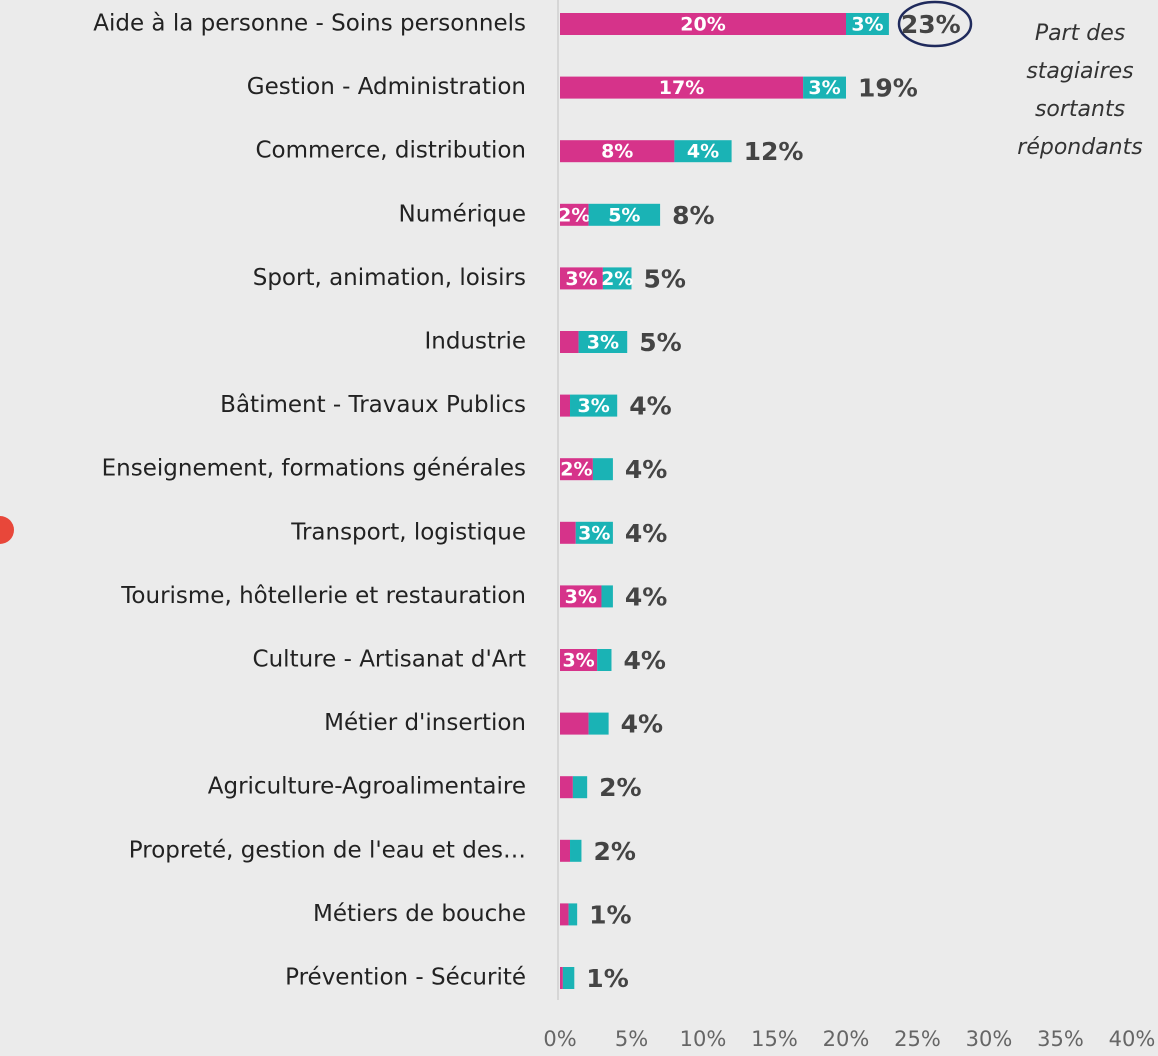  I want to click on category-label: Commerce, distribution, so click(390, 151).